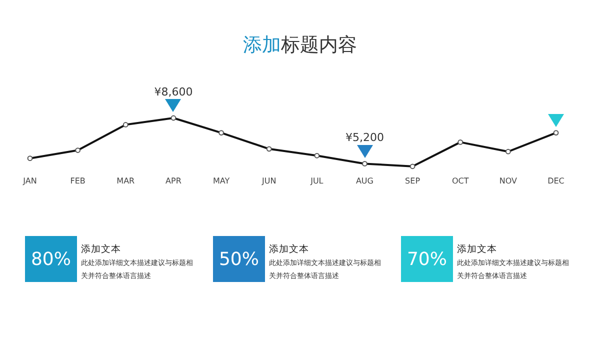 The image size is (600, 338). I want to click on x-tick-label: APR, so click(174, 181).